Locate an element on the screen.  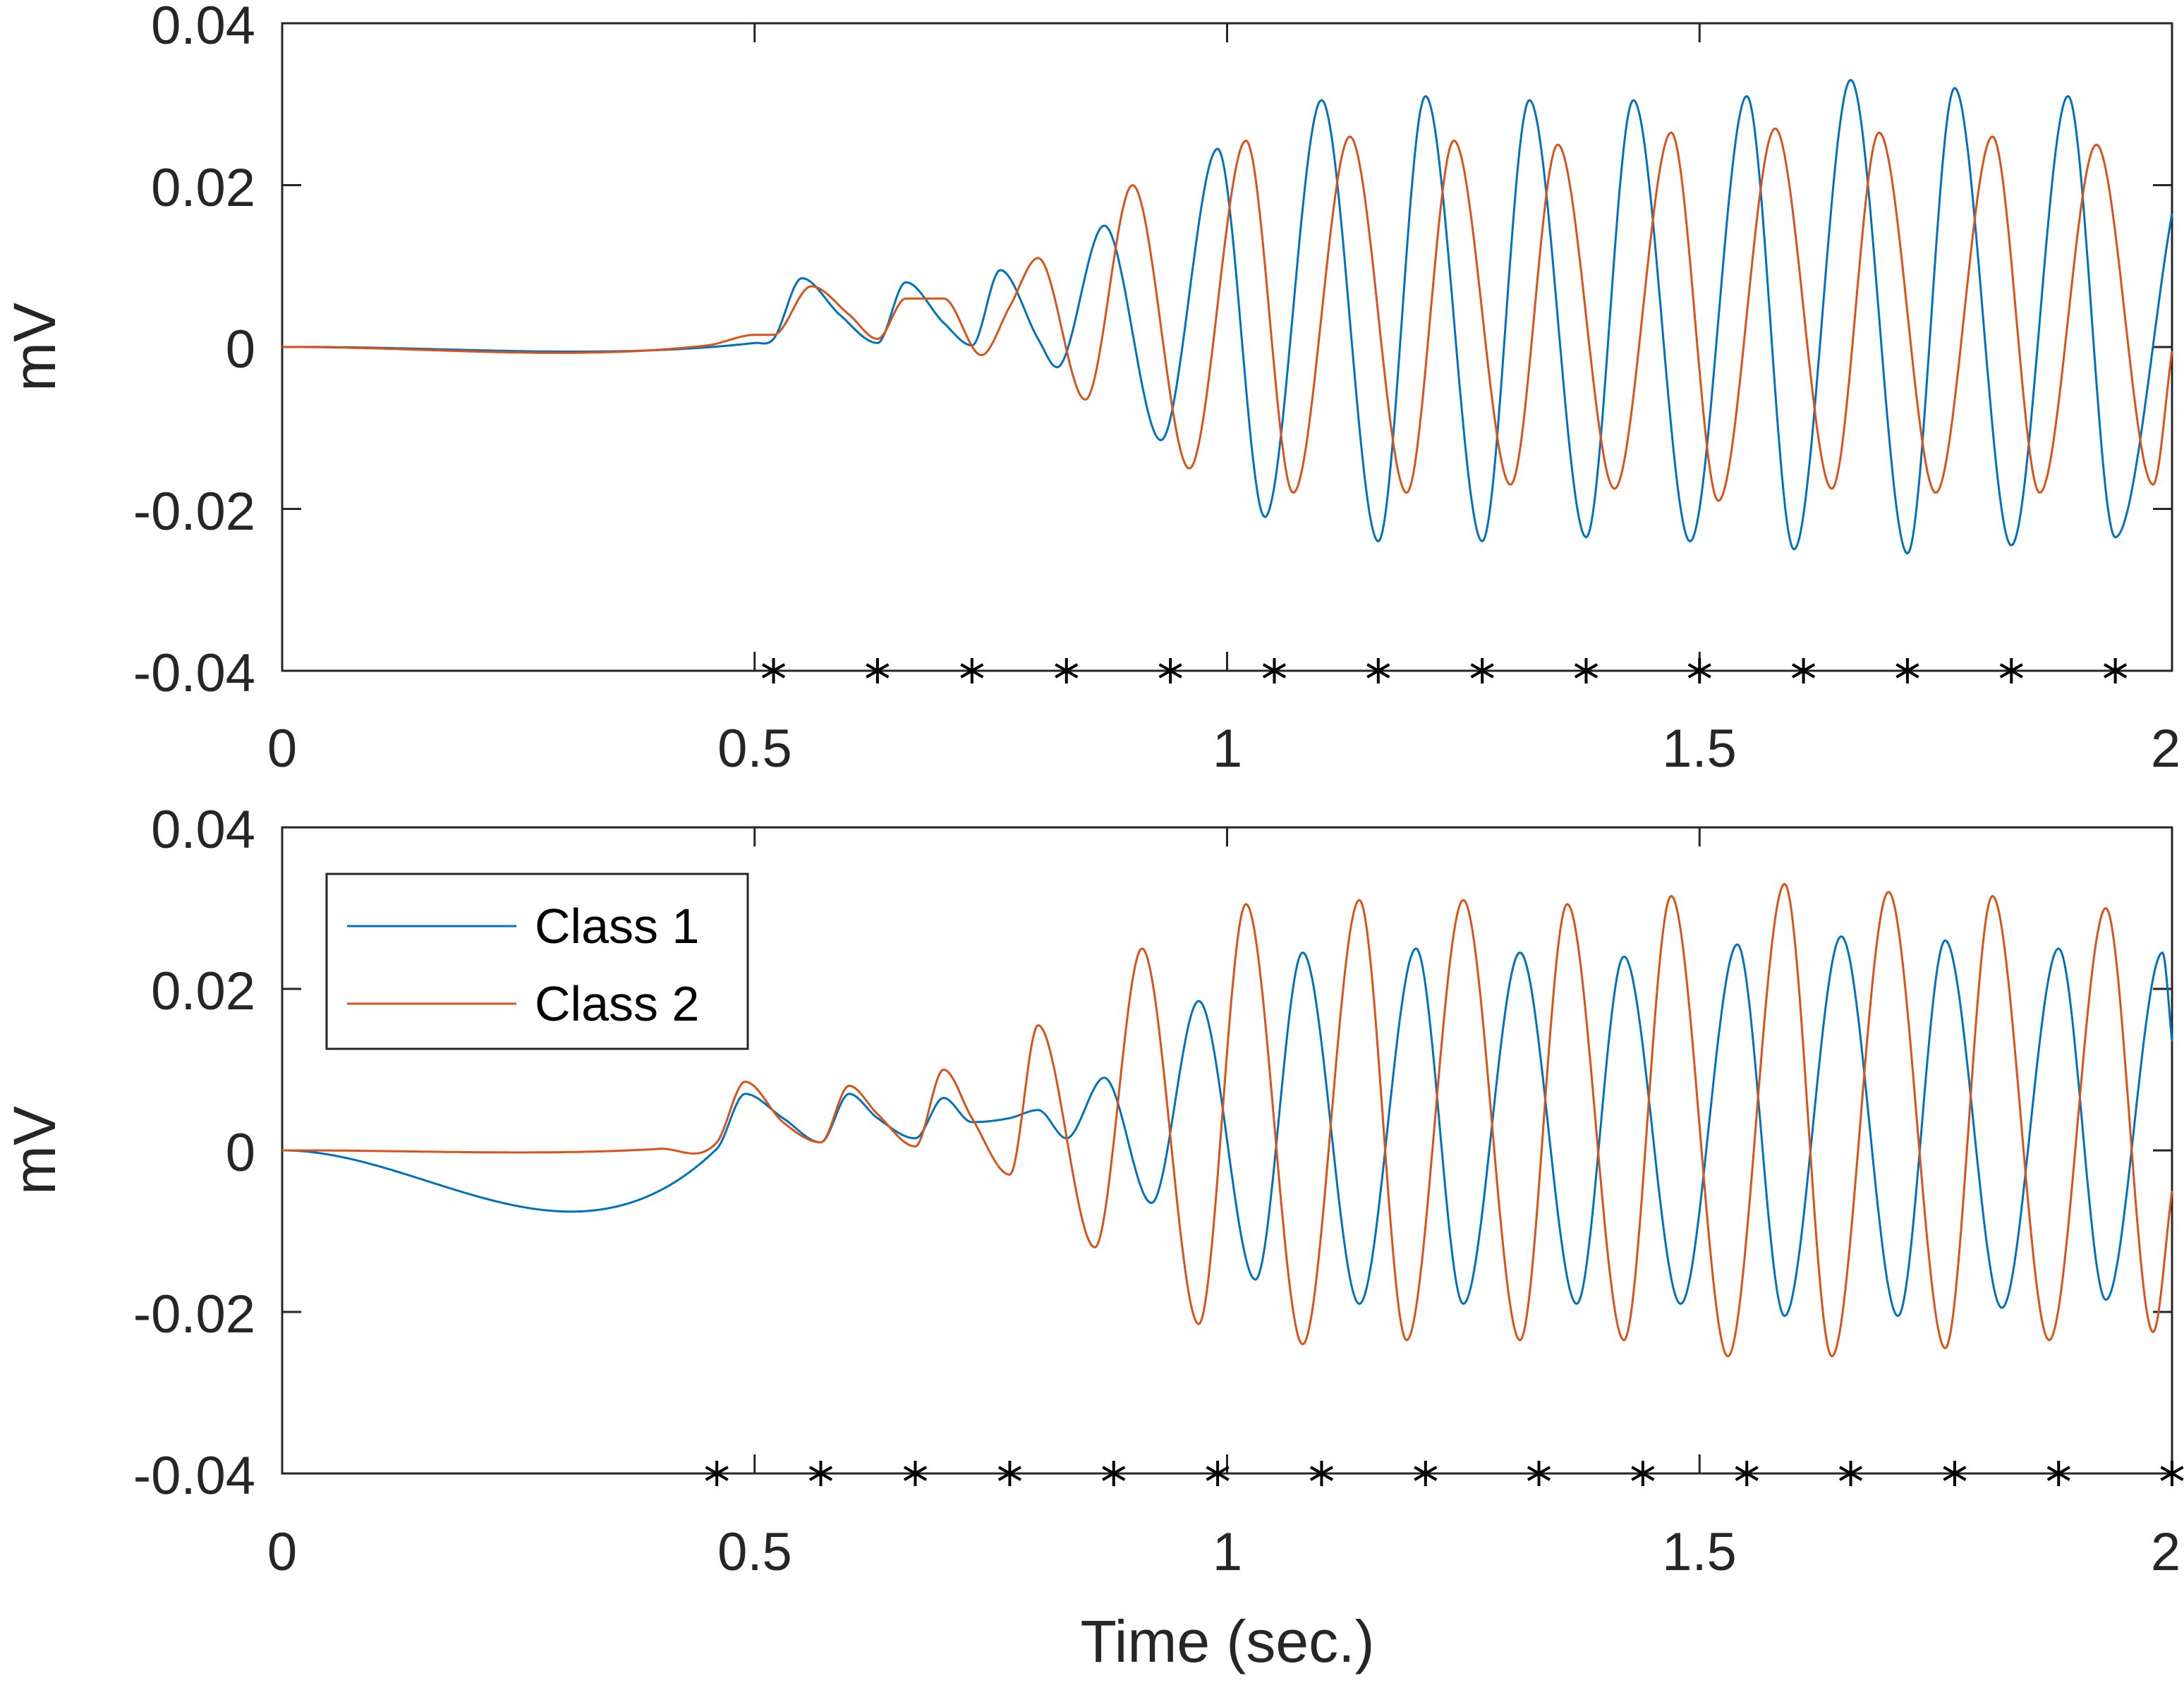
bottom-xtick-label: 1 is located at coordinates (1228, 1552).